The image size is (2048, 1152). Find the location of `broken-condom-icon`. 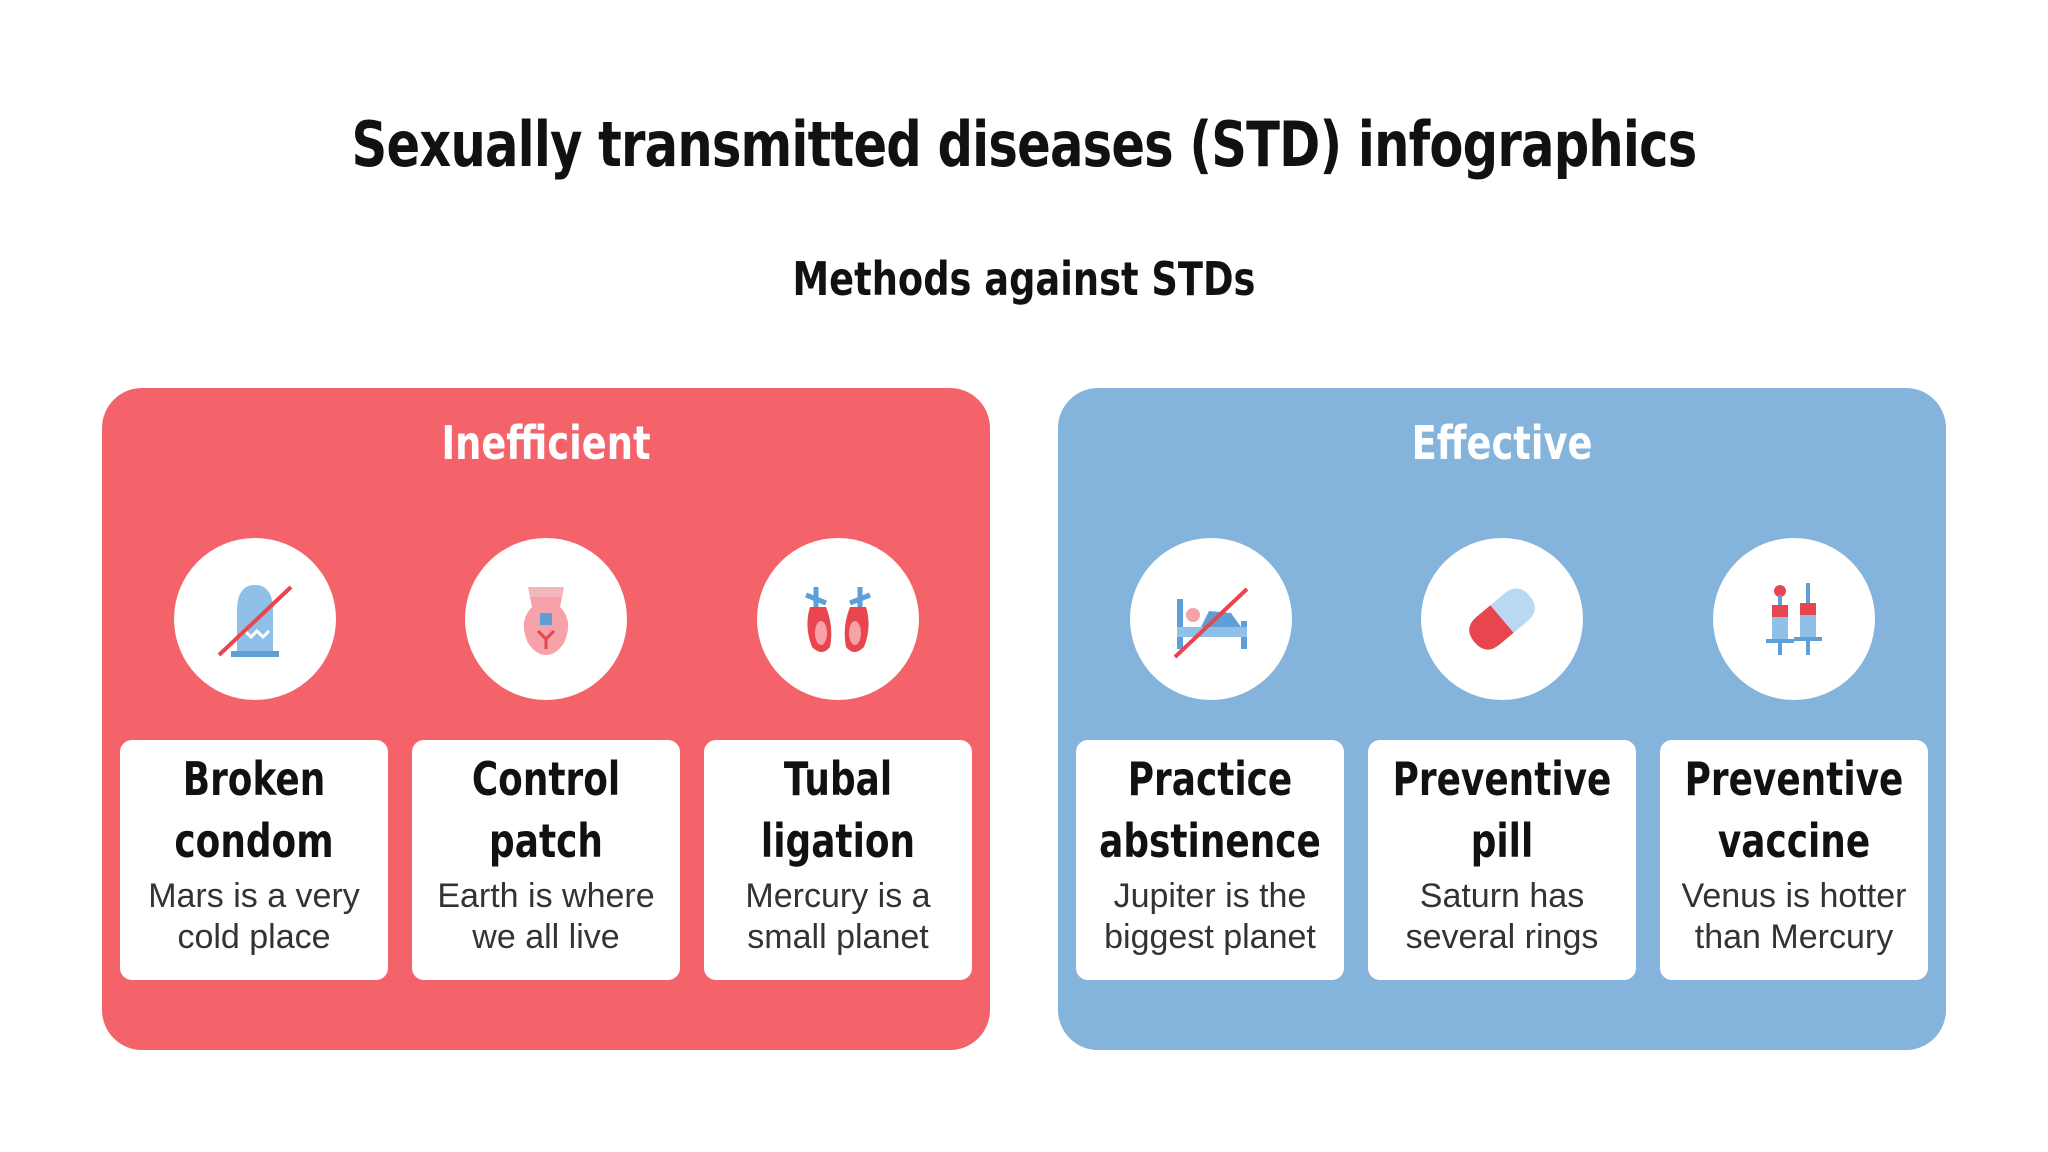

broken-condom-icon is located at coordinates (255, 619).